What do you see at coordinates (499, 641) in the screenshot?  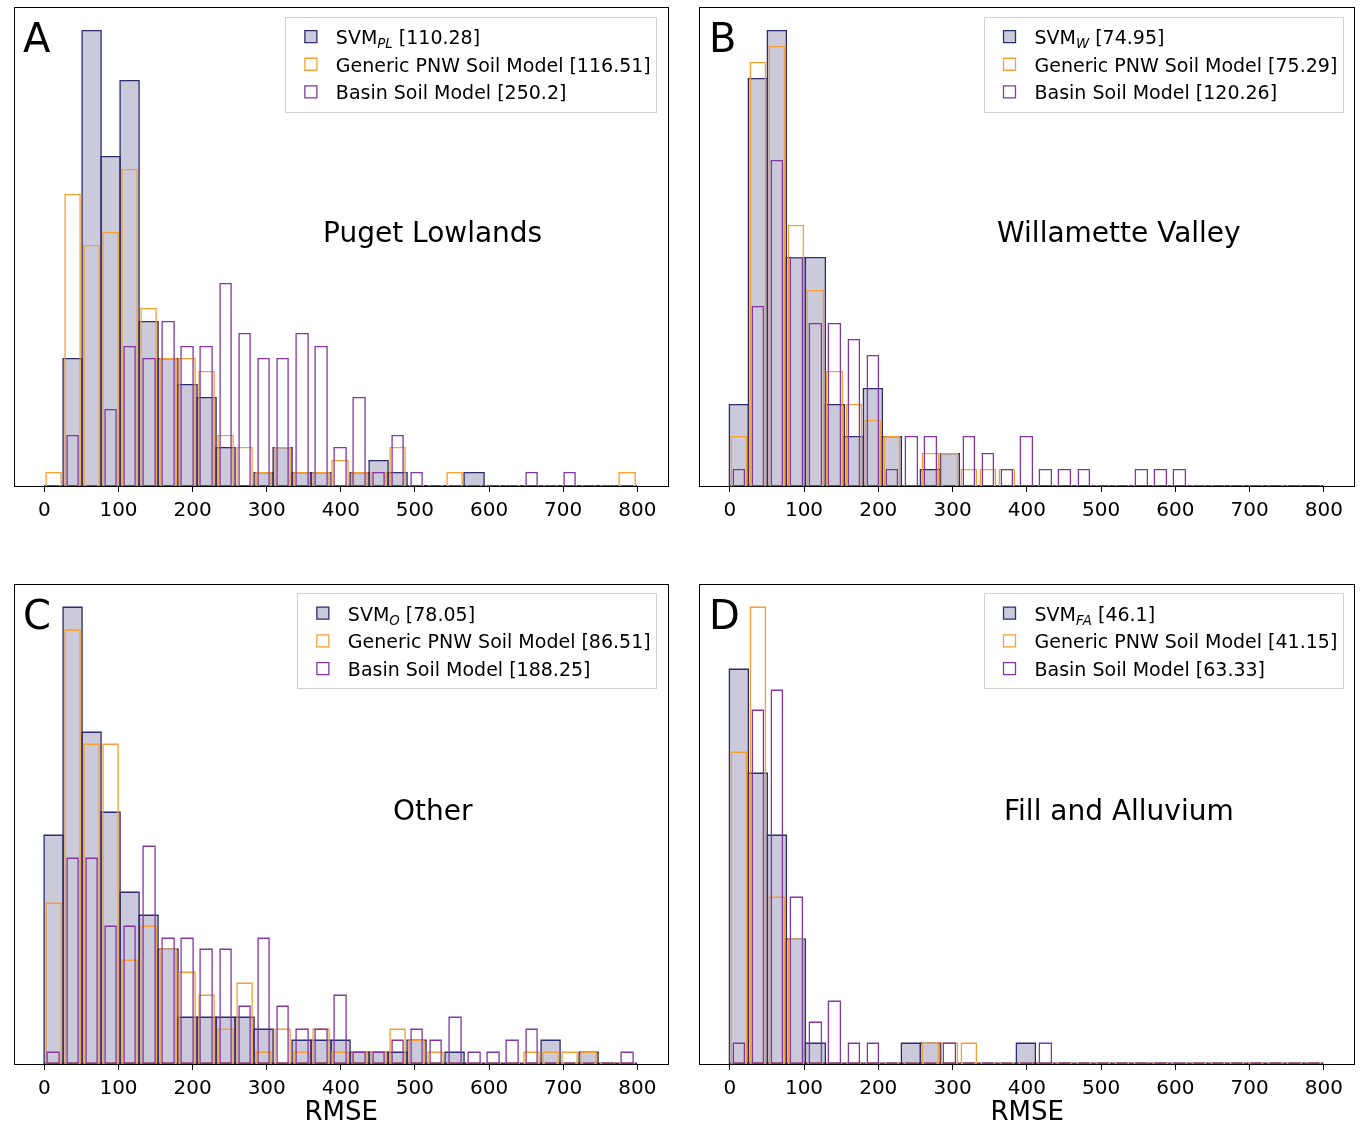 I see `legend-label: Generic PNW Soil Model [86.51]` at bounding box center [499, 641].